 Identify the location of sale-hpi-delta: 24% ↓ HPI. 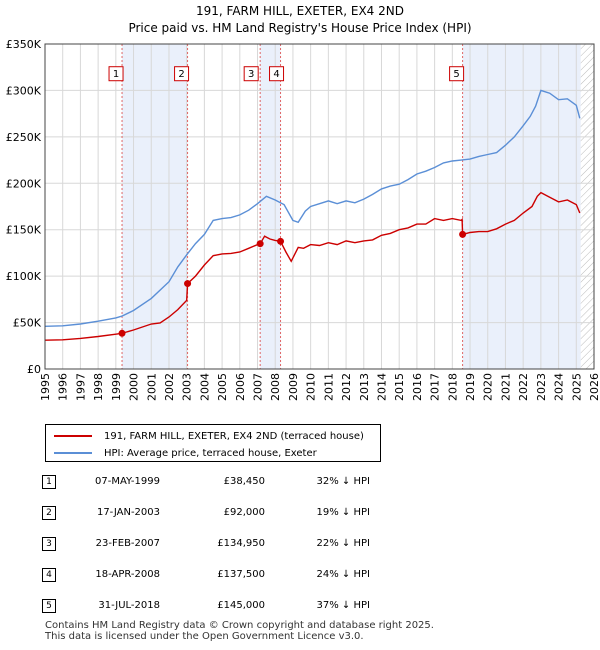
(343, 574).